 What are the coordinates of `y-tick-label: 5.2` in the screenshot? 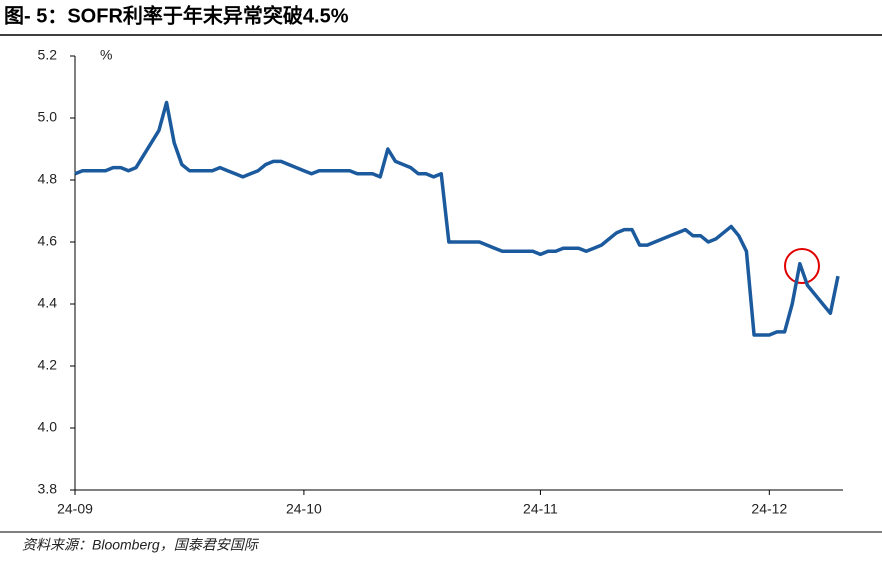 It's located at (48, 55).